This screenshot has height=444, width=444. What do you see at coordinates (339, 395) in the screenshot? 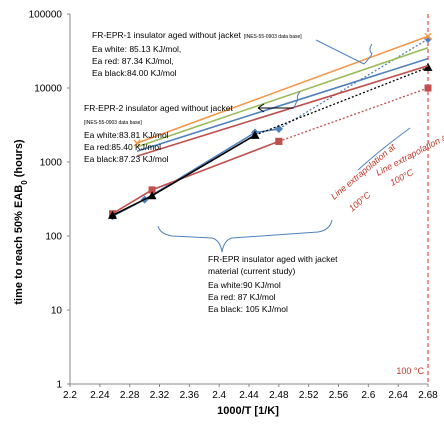
I see `x-tick-label: 2.56` at bounding box center [339, 395].